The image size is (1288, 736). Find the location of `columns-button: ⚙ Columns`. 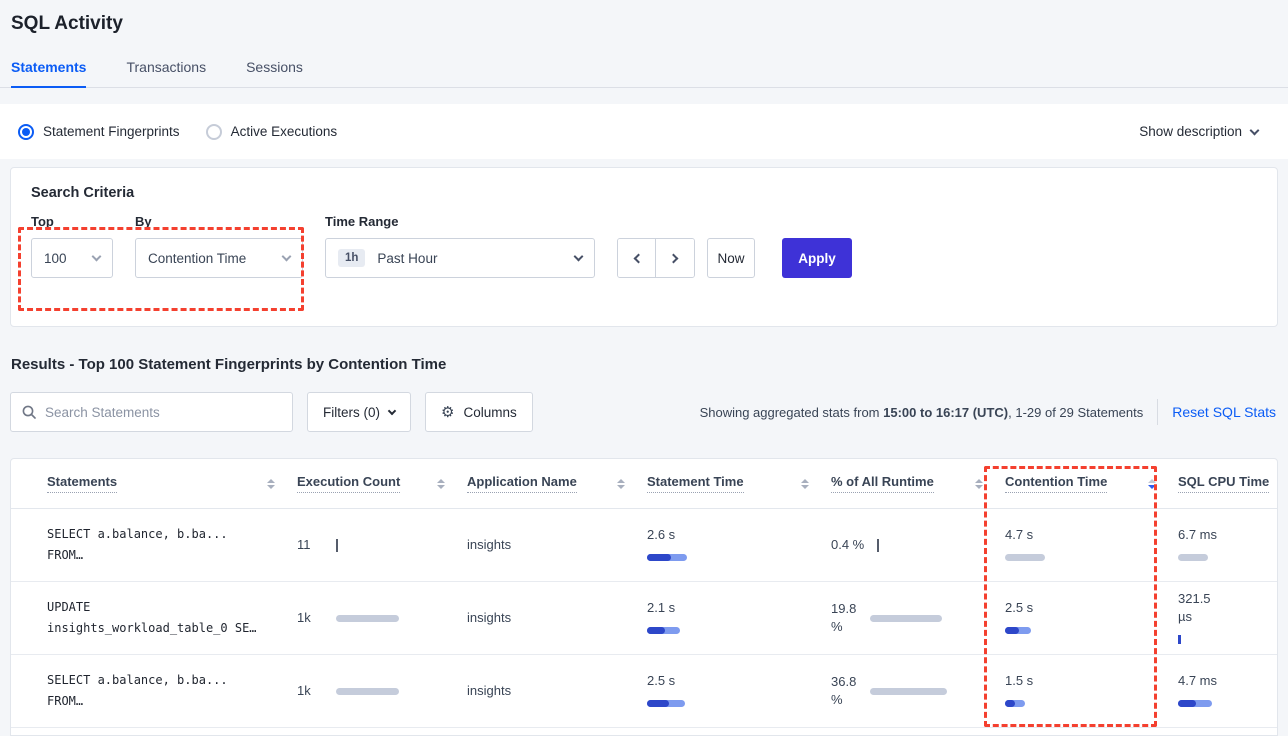

columns-button: ⚙ Columns is located at coordinates (479, 412).